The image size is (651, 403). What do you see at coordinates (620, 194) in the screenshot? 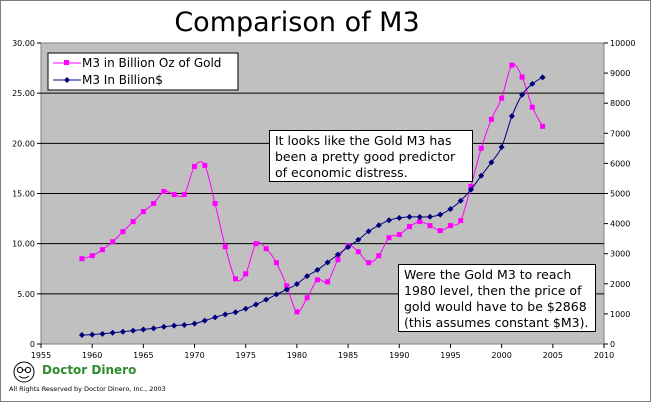
I see `y-right-tick-label: 5000` at bounding box center [620, 194].